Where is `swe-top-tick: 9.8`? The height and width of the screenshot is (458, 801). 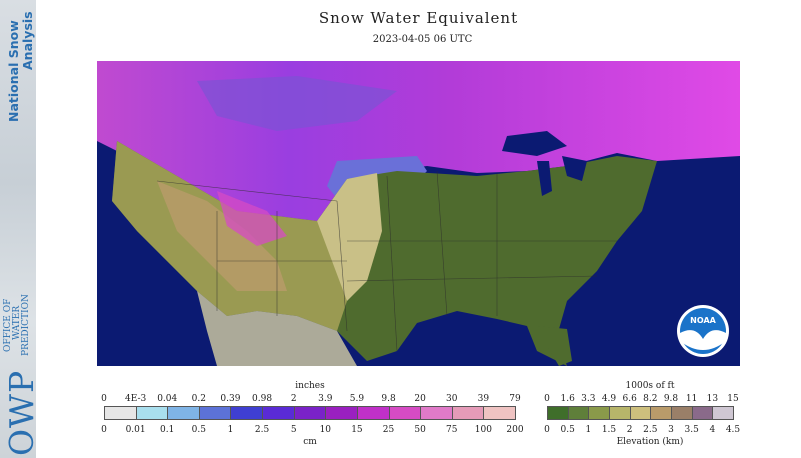
swe-top-tick: 9.8 is located at coordinates (388, 399).